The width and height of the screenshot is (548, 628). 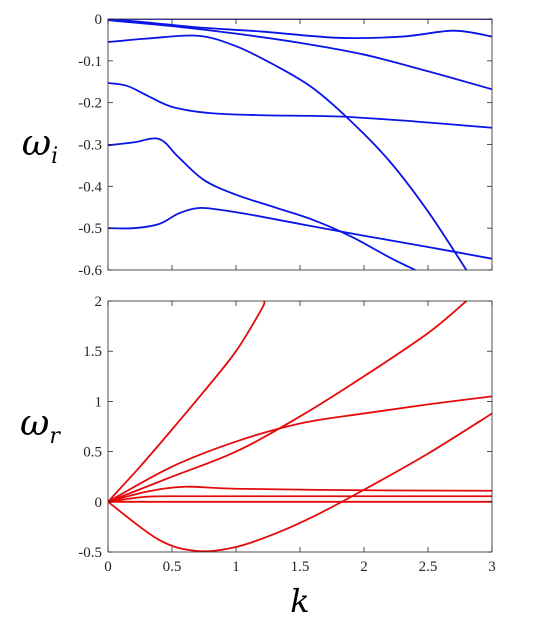 What do you see at coordinates (300, 567) in the screenshot?
I see `x-tick-label: 1.5` at bounding box center [300, 567].